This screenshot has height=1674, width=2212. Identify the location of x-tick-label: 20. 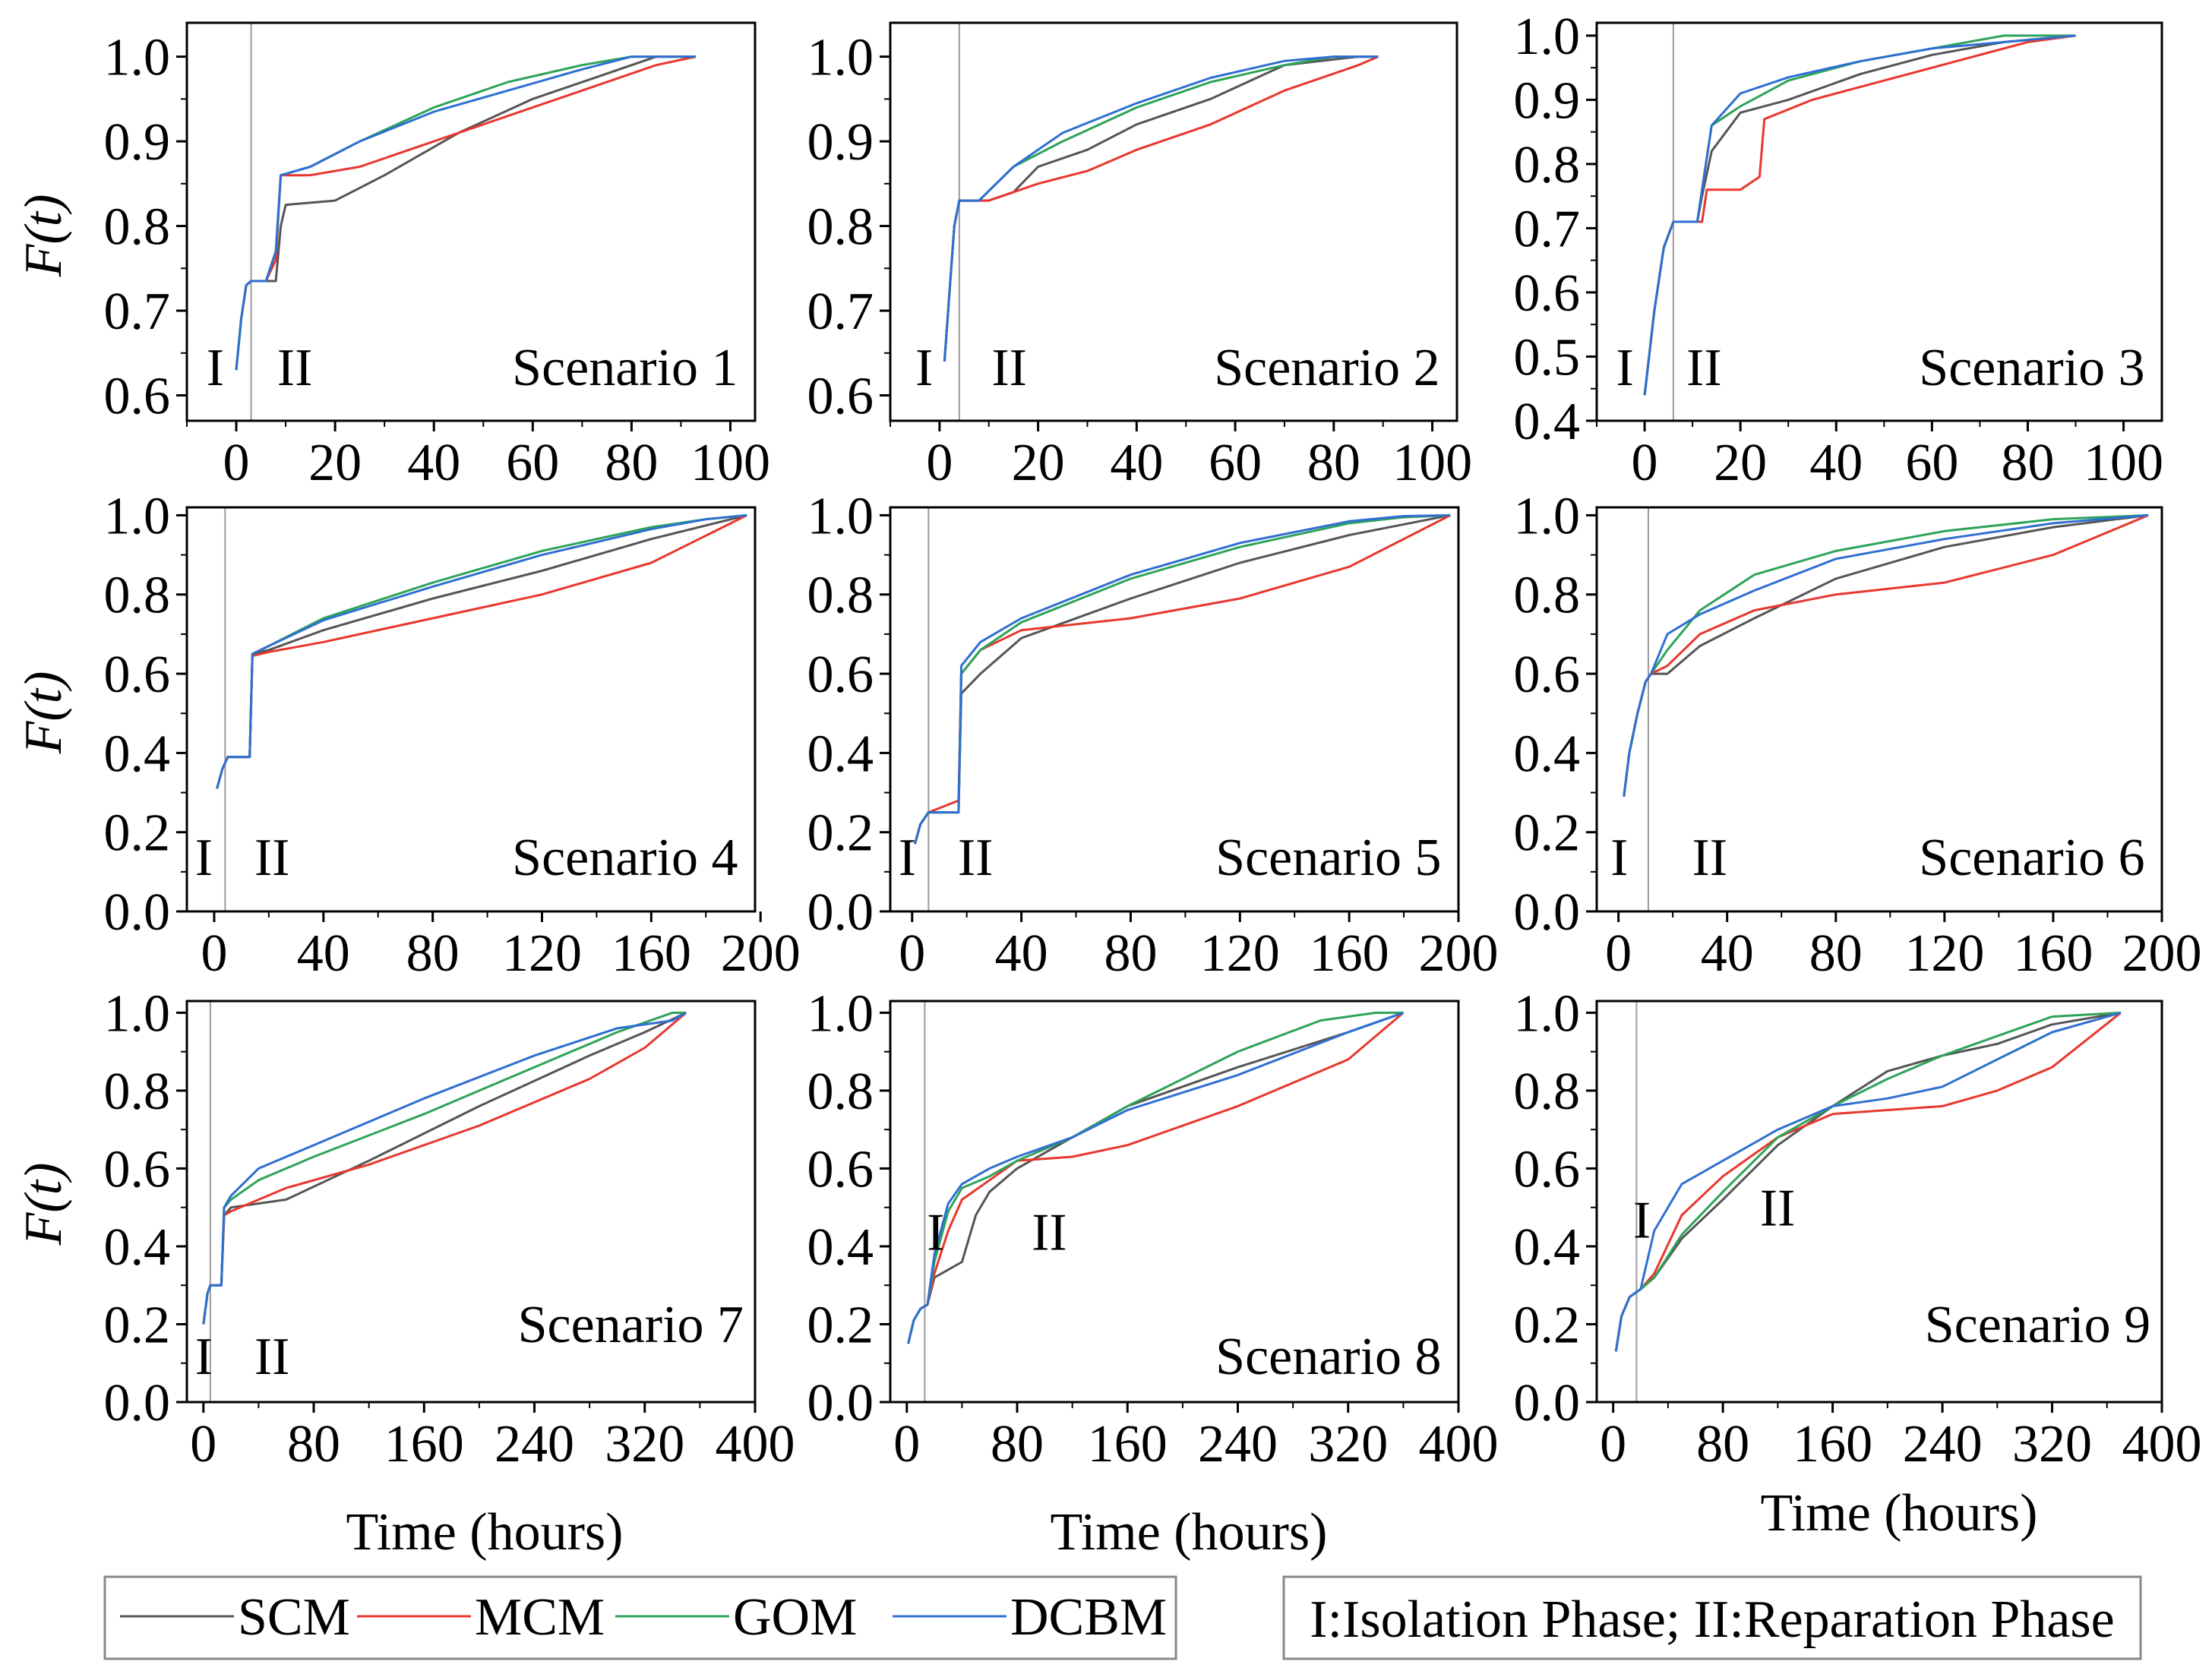
(335, 463).